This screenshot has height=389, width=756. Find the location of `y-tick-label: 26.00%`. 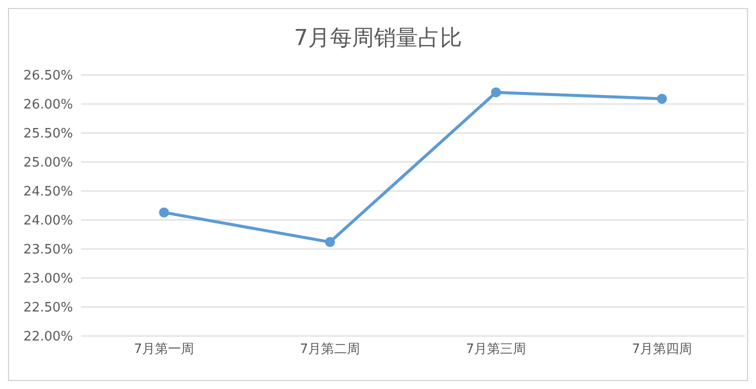

y-tick-label: 26.00% is located at coordinates (48, 105).